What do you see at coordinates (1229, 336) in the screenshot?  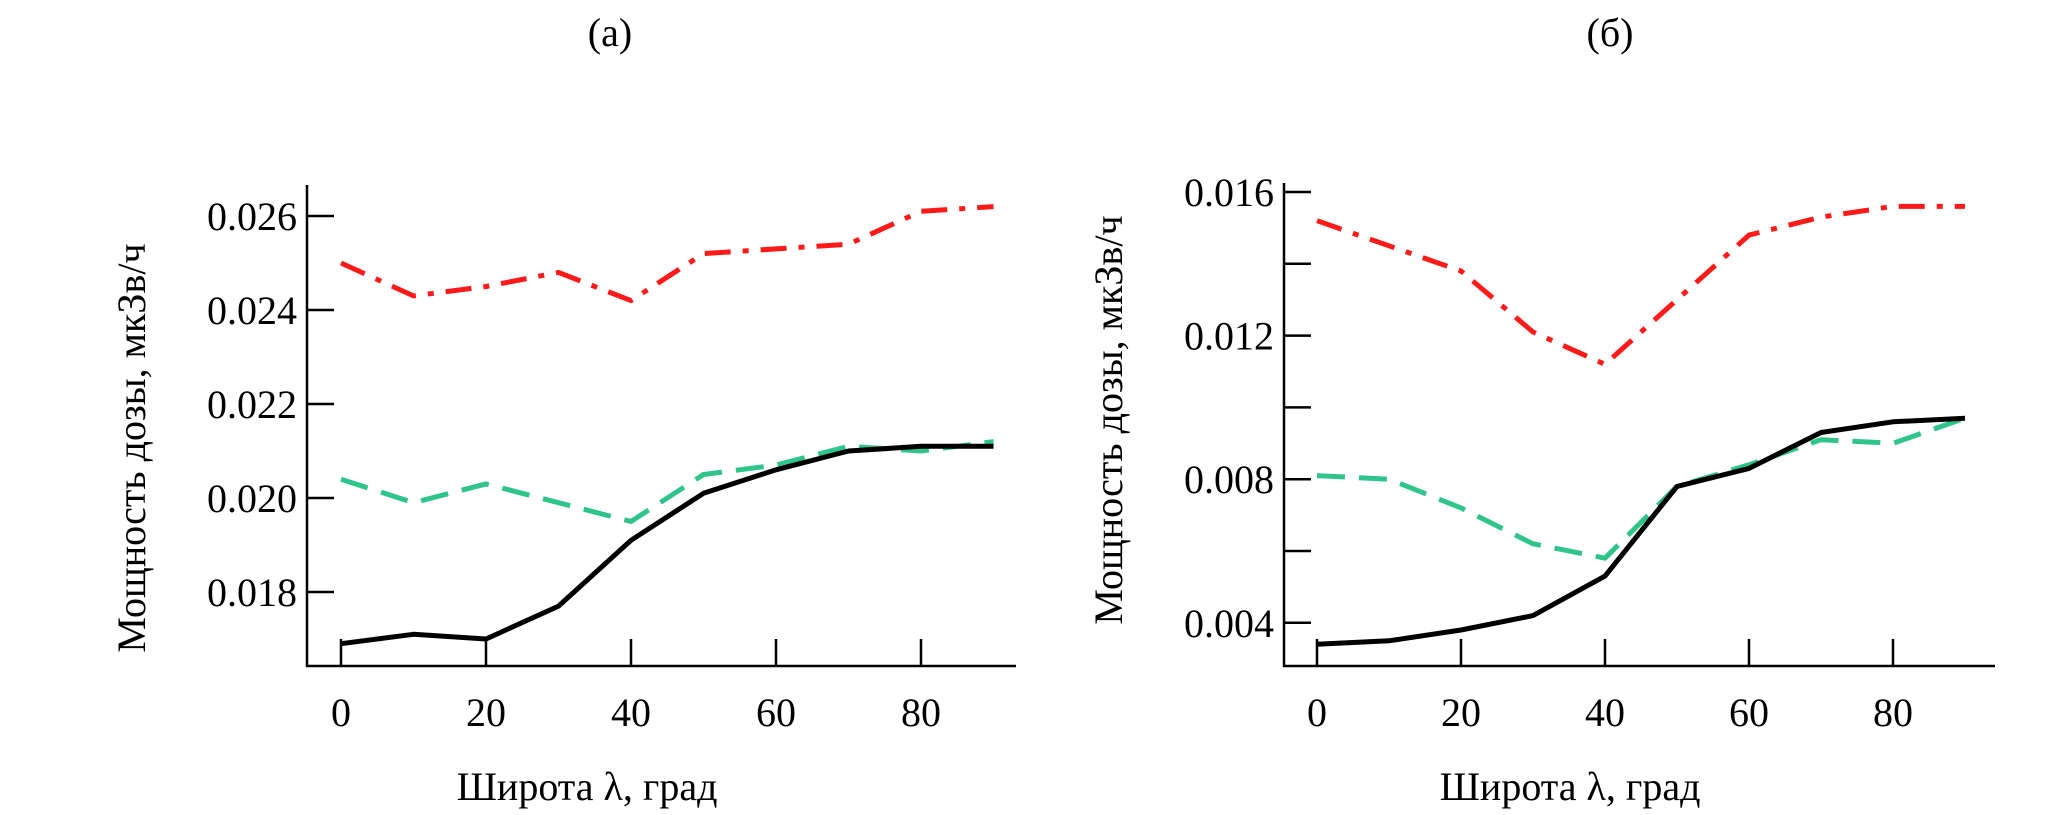 I see `y-tick-label: 0.012` at bounding box center [1229, 336].